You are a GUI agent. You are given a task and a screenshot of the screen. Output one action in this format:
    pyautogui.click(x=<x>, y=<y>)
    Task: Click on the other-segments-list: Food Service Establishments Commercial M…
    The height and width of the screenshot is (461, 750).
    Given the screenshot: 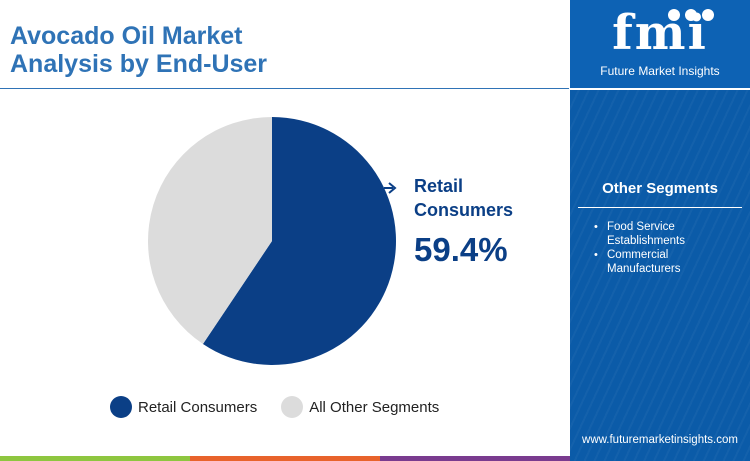 What is the action you would take?
    pyautogui.click(x=669, y=248)
    